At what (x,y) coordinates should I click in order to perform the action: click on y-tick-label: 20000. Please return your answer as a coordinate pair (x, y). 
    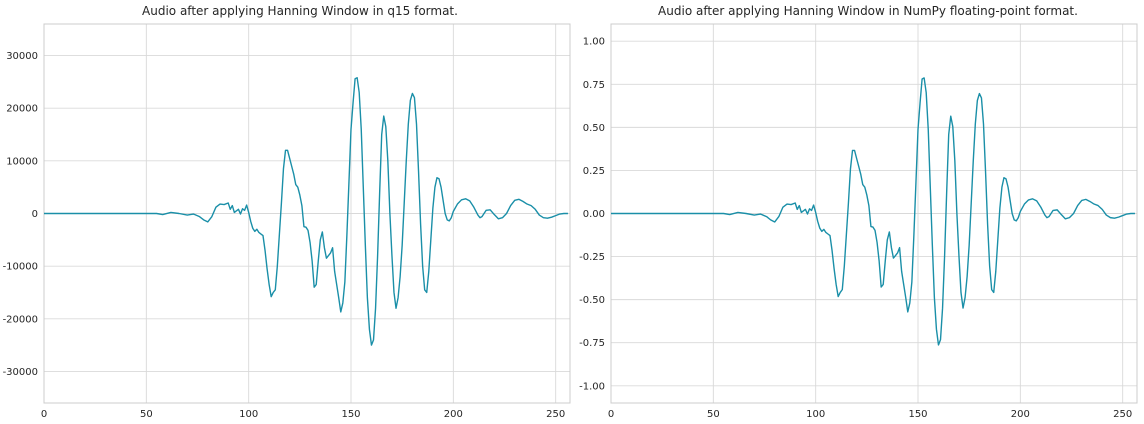
    Looking at the image, I should click on (22, 109).